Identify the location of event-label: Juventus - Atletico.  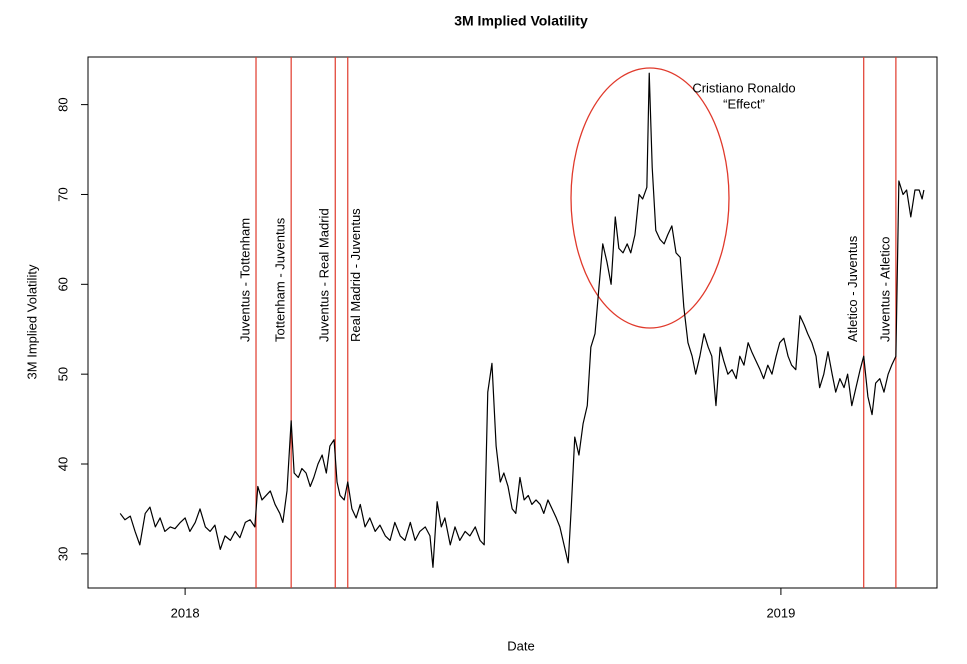
(884, 290).